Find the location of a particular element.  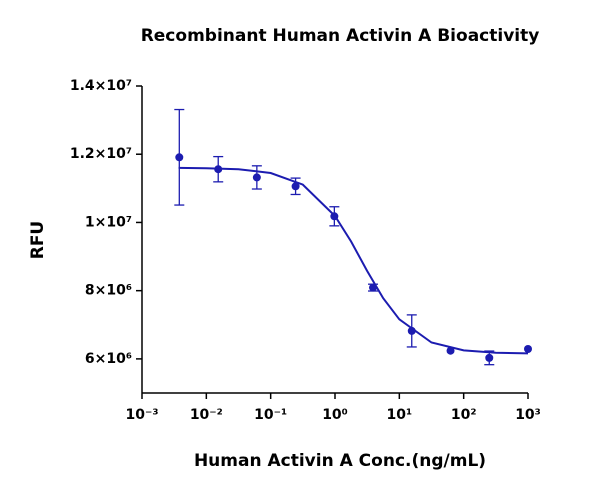

x-tick-label: 10¹ is located at coordinates (400, 415).